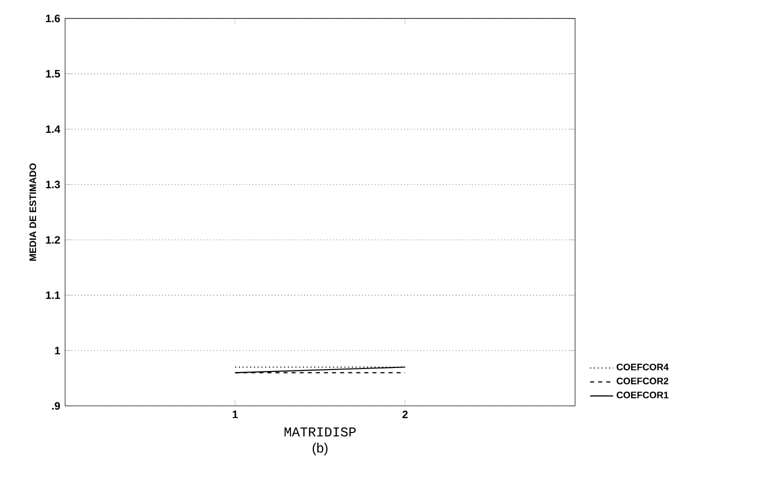 This screenshot has height=486, width=762. I want to click on y-tick-label: 1.1, so click(53, 295).